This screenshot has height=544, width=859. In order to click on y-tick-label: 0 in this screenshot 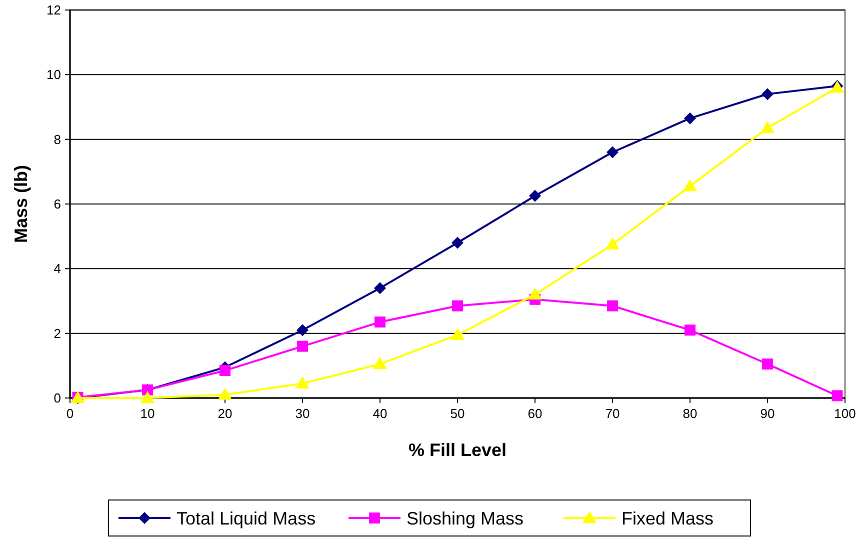, I will do `click(57, 398)`.